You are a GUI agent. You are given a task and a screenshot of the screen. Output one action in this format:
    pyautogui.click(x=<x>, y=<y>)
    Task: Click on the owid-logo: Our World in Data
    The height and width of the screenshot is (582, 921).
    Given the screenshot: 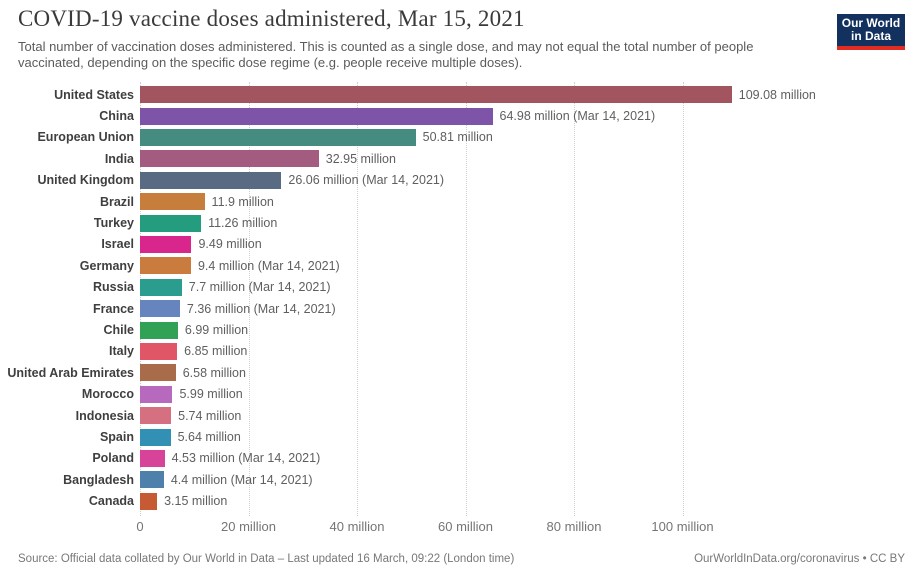 What is the action you would take?
    pyautogui.click(x=871, y=32)
    